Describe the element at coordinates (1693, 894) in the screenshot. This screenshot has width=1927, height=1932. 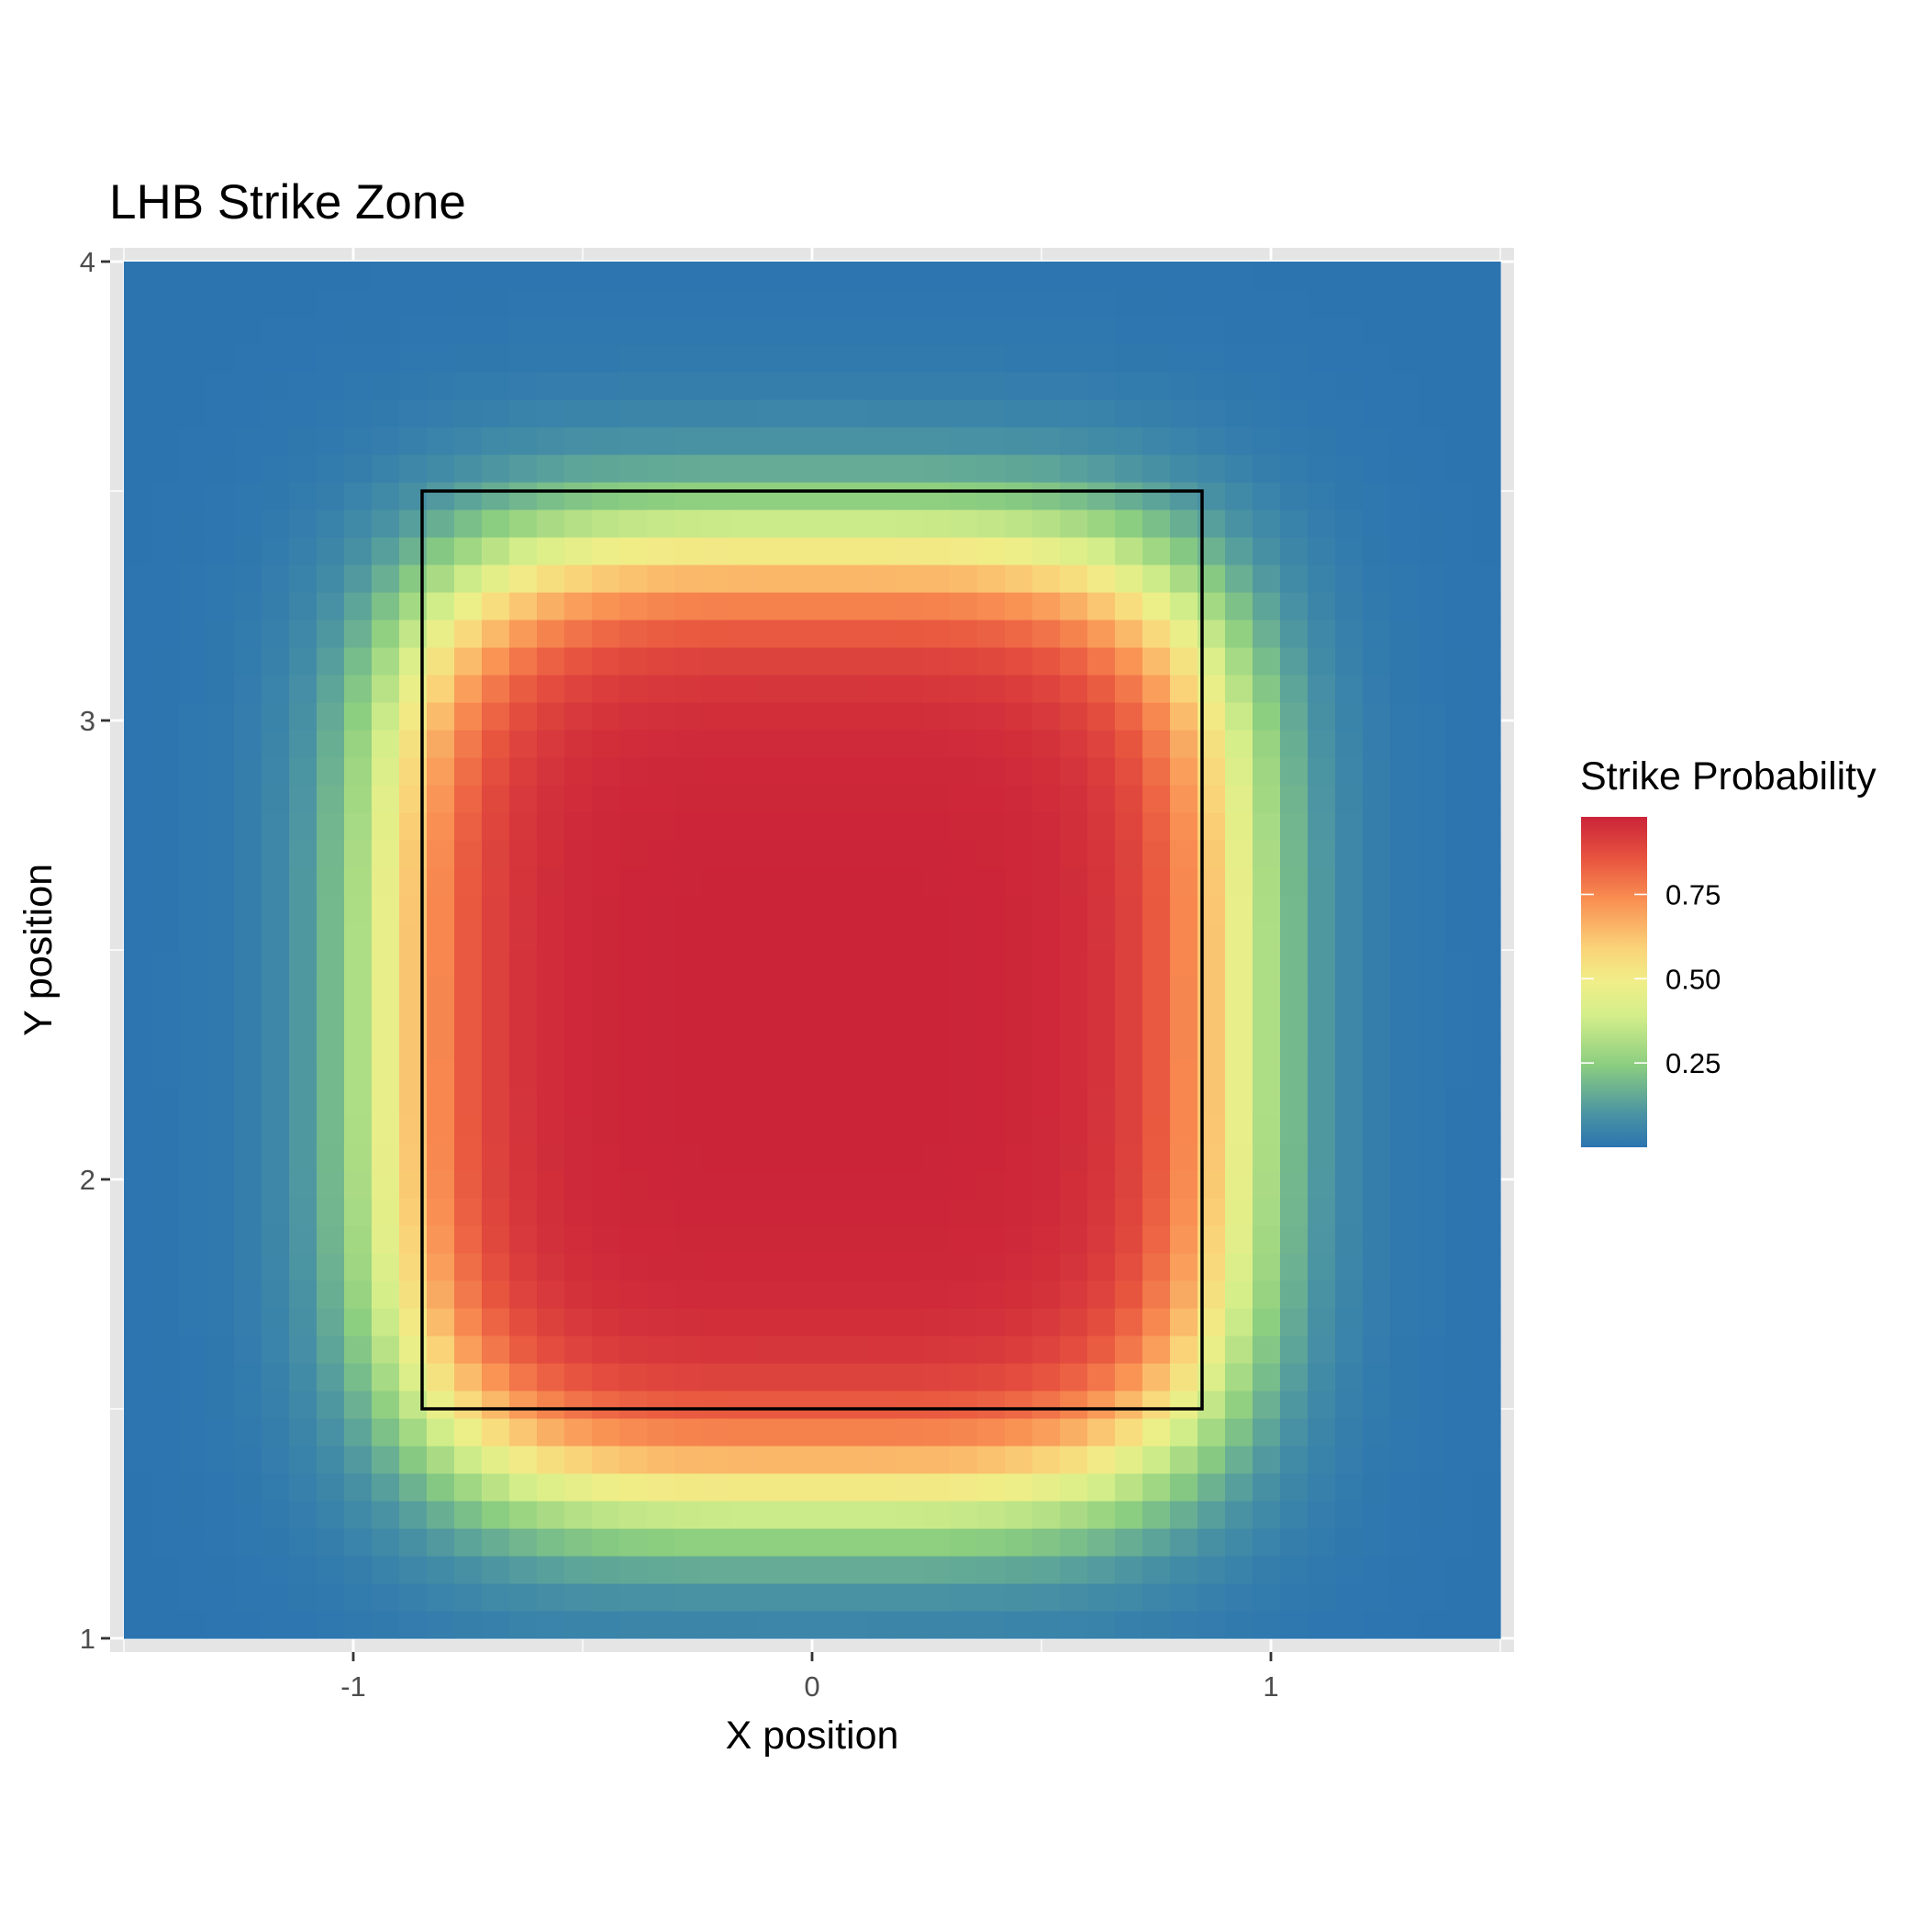
I see `legend-label: 0.75` at that location.